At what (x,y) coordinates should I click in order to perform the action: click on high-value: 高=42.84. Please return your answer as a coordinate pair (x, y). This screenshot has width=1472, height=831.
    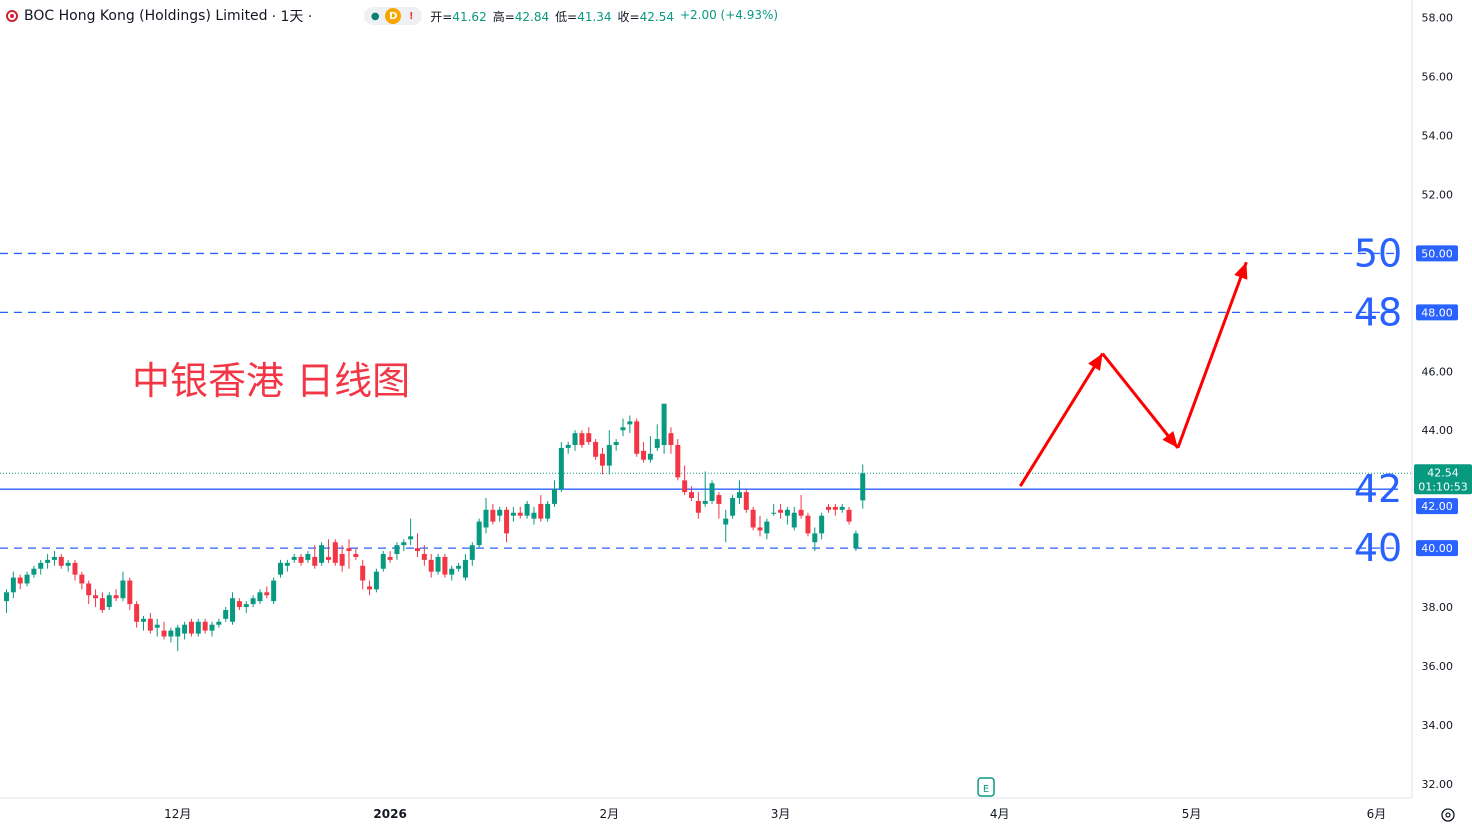
    Looking at the image, I should click on (521, 16).